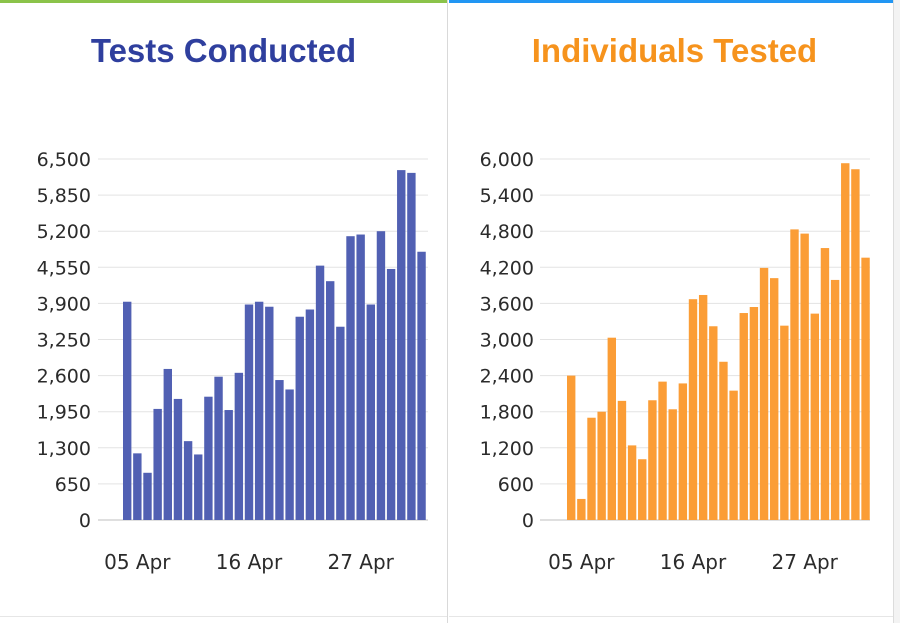  What do you see at coordinates (64, 341) in the screenshot?
I see `y-tick-label: 3,250` at bounding box center [64, 341].